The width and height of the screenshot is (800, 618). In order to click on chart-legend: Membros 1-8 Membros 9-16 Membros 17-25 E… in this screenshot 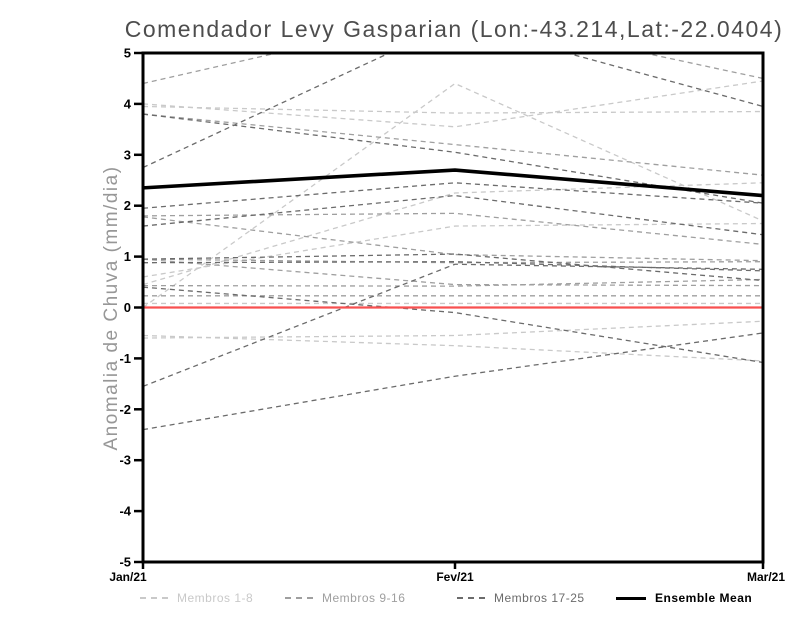, I will do `click(400, 599)`.